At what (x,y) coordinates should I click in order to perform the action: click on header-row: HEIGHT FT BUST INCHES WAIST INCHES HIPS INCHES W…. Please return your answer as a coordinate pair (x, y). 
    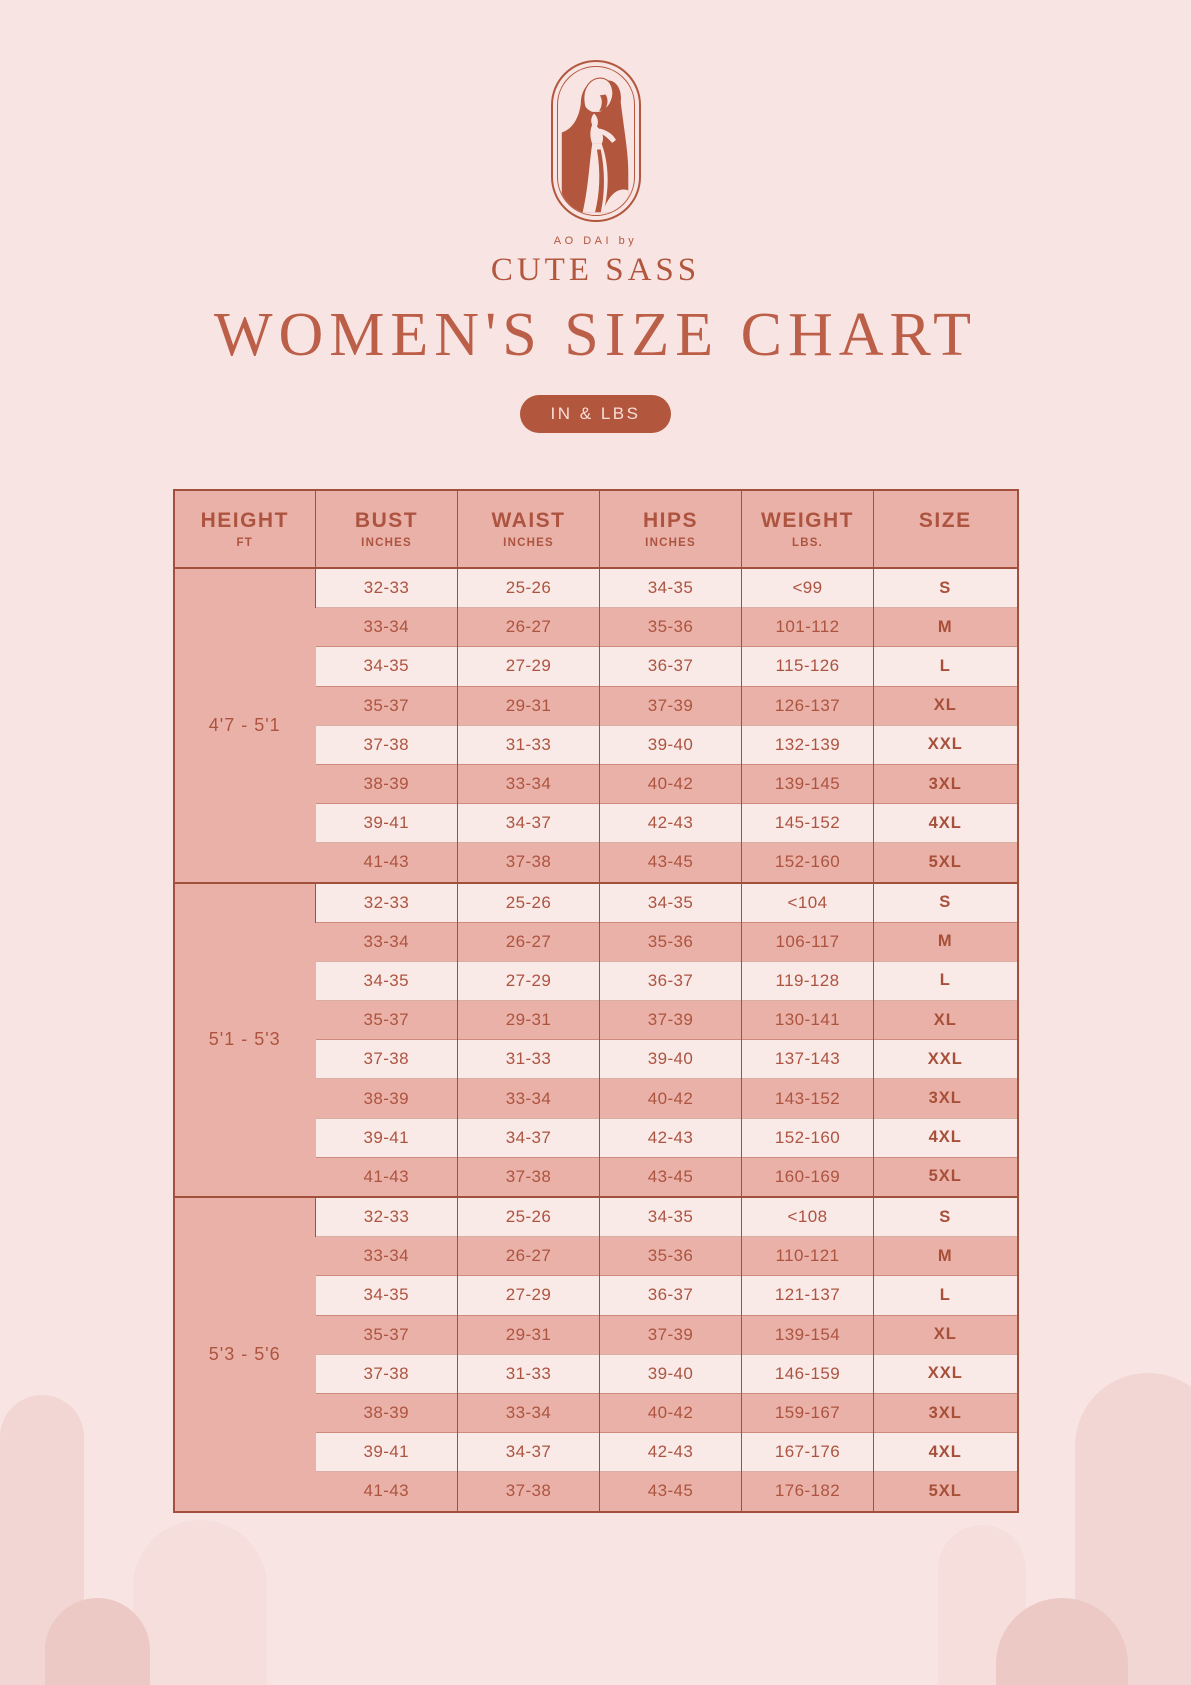
    Looking at the image, I should click on (595, 529).